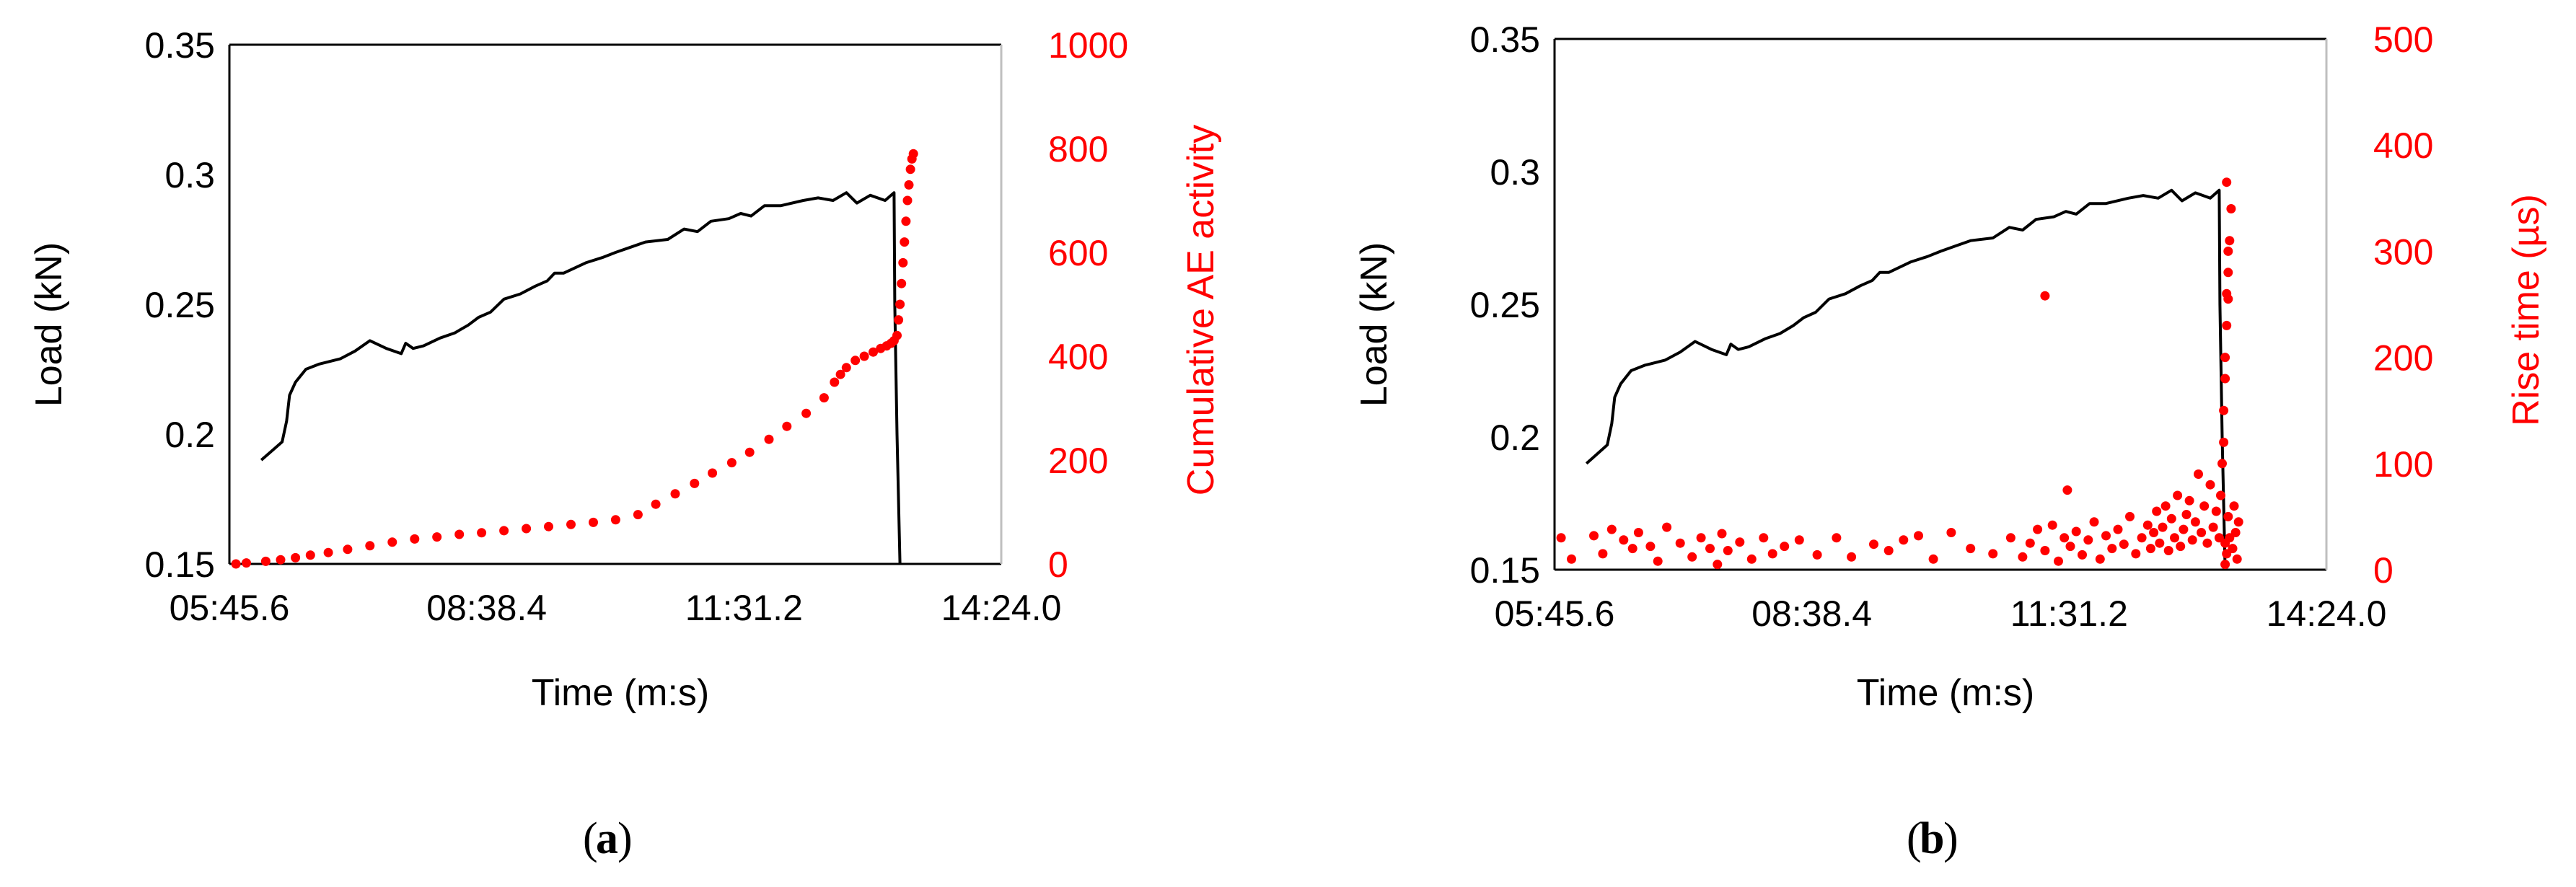 The image size is (2576, 887). What do you see at coordinates (486, 608) in the screenshot?
I see `x-tick-label-a: 08:38.4` at bounding box center [486, 608].